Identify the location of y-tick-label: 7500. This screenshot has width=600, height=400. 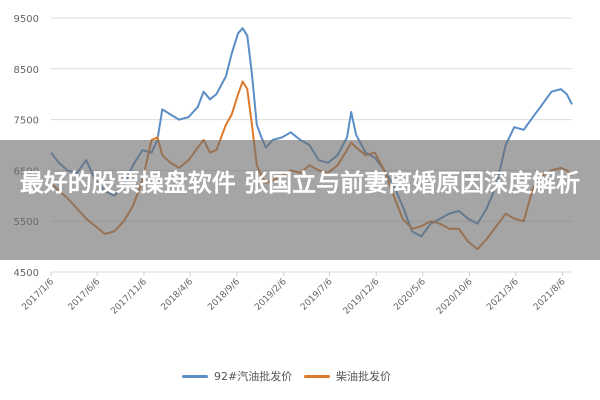
(26, 121).